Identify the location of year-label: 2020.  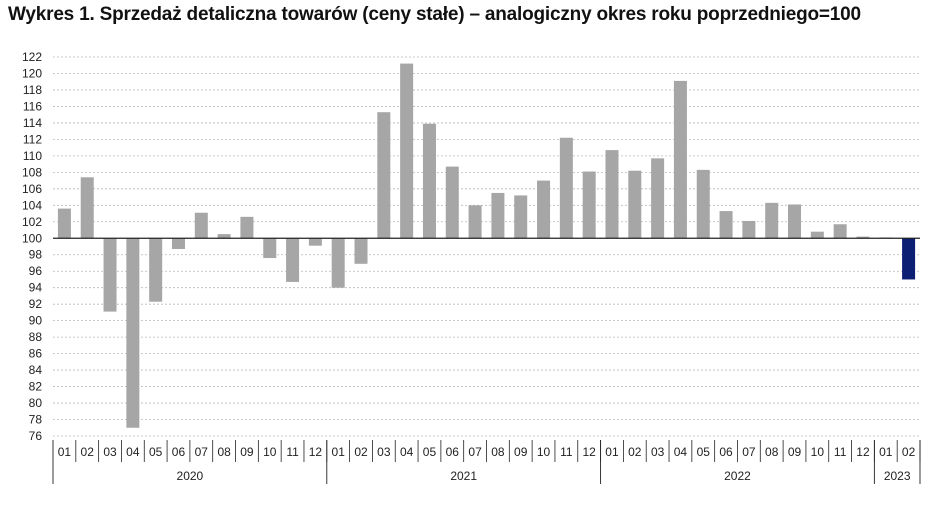
(190, 476).